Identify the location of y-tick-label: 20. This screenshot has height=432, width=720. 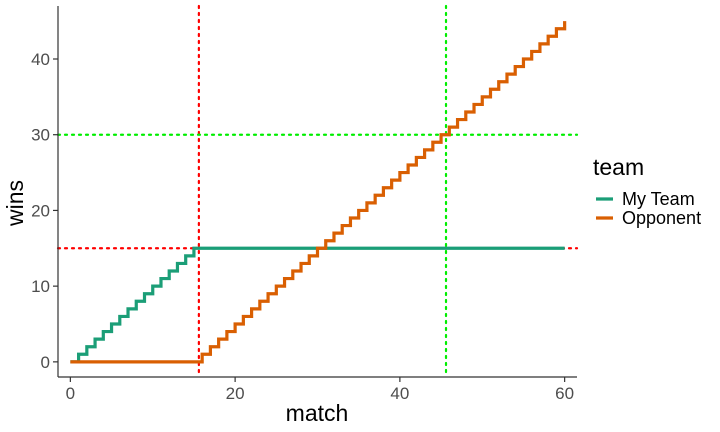
(40, 210).